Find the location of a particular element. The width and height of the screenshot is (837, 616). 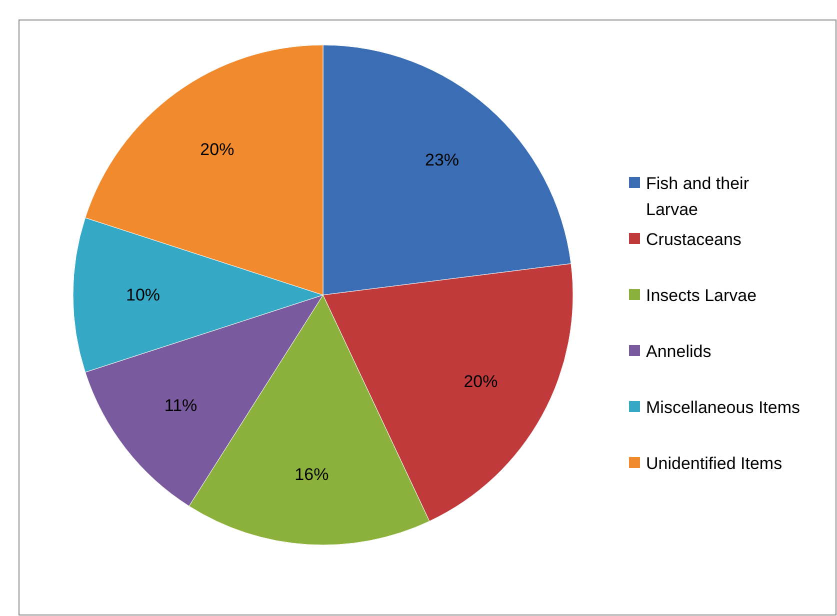

data-label: 11% is located at coordinates (181, 405).